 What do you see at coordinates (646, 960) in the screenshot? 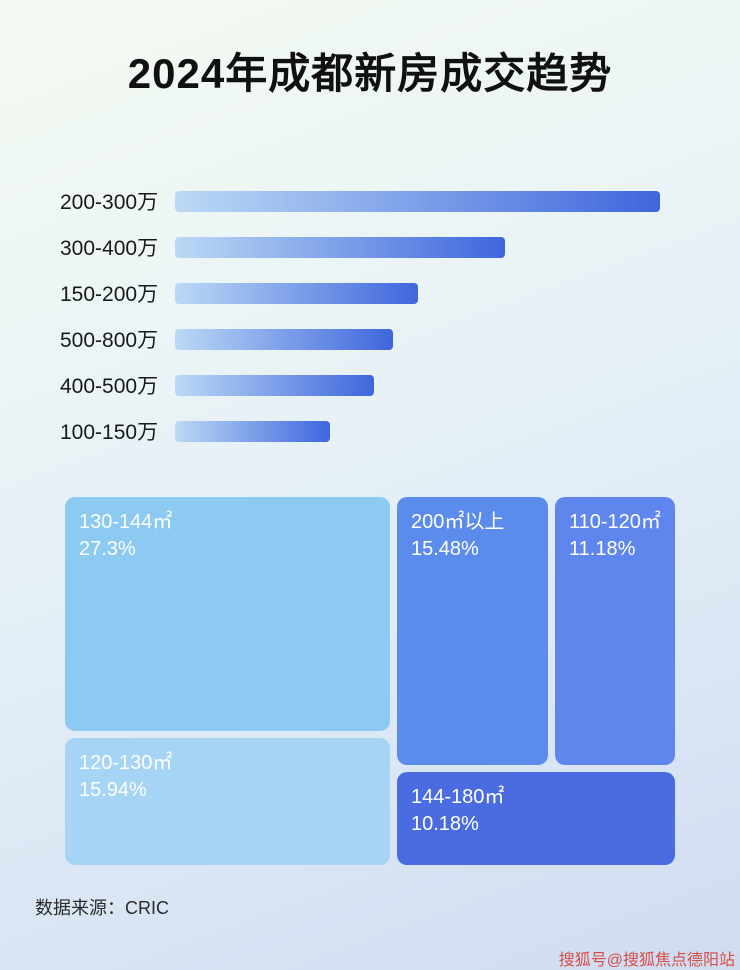
I see `watermark-text: 搜狐号@搜狐焦点德阳站` at bounding box center [646, 960].